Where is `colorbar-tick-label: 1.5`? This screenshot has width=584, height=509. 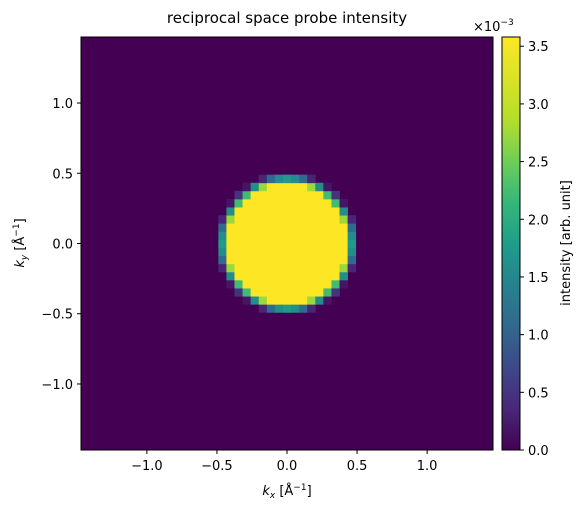
colorbar-tick-label: 1.5 is located at coordinates (538, 278).